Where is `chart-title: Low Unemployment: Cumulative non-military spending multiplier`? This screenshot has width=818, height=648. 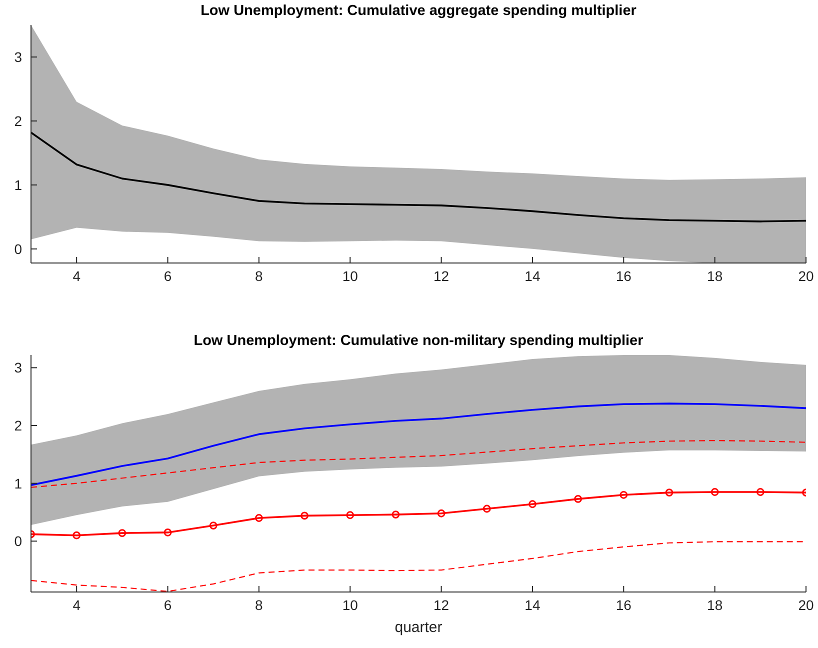 chart-title: Low Unemployment: Cumulative non-military spending multiplier is located at coordinates (419, 341).